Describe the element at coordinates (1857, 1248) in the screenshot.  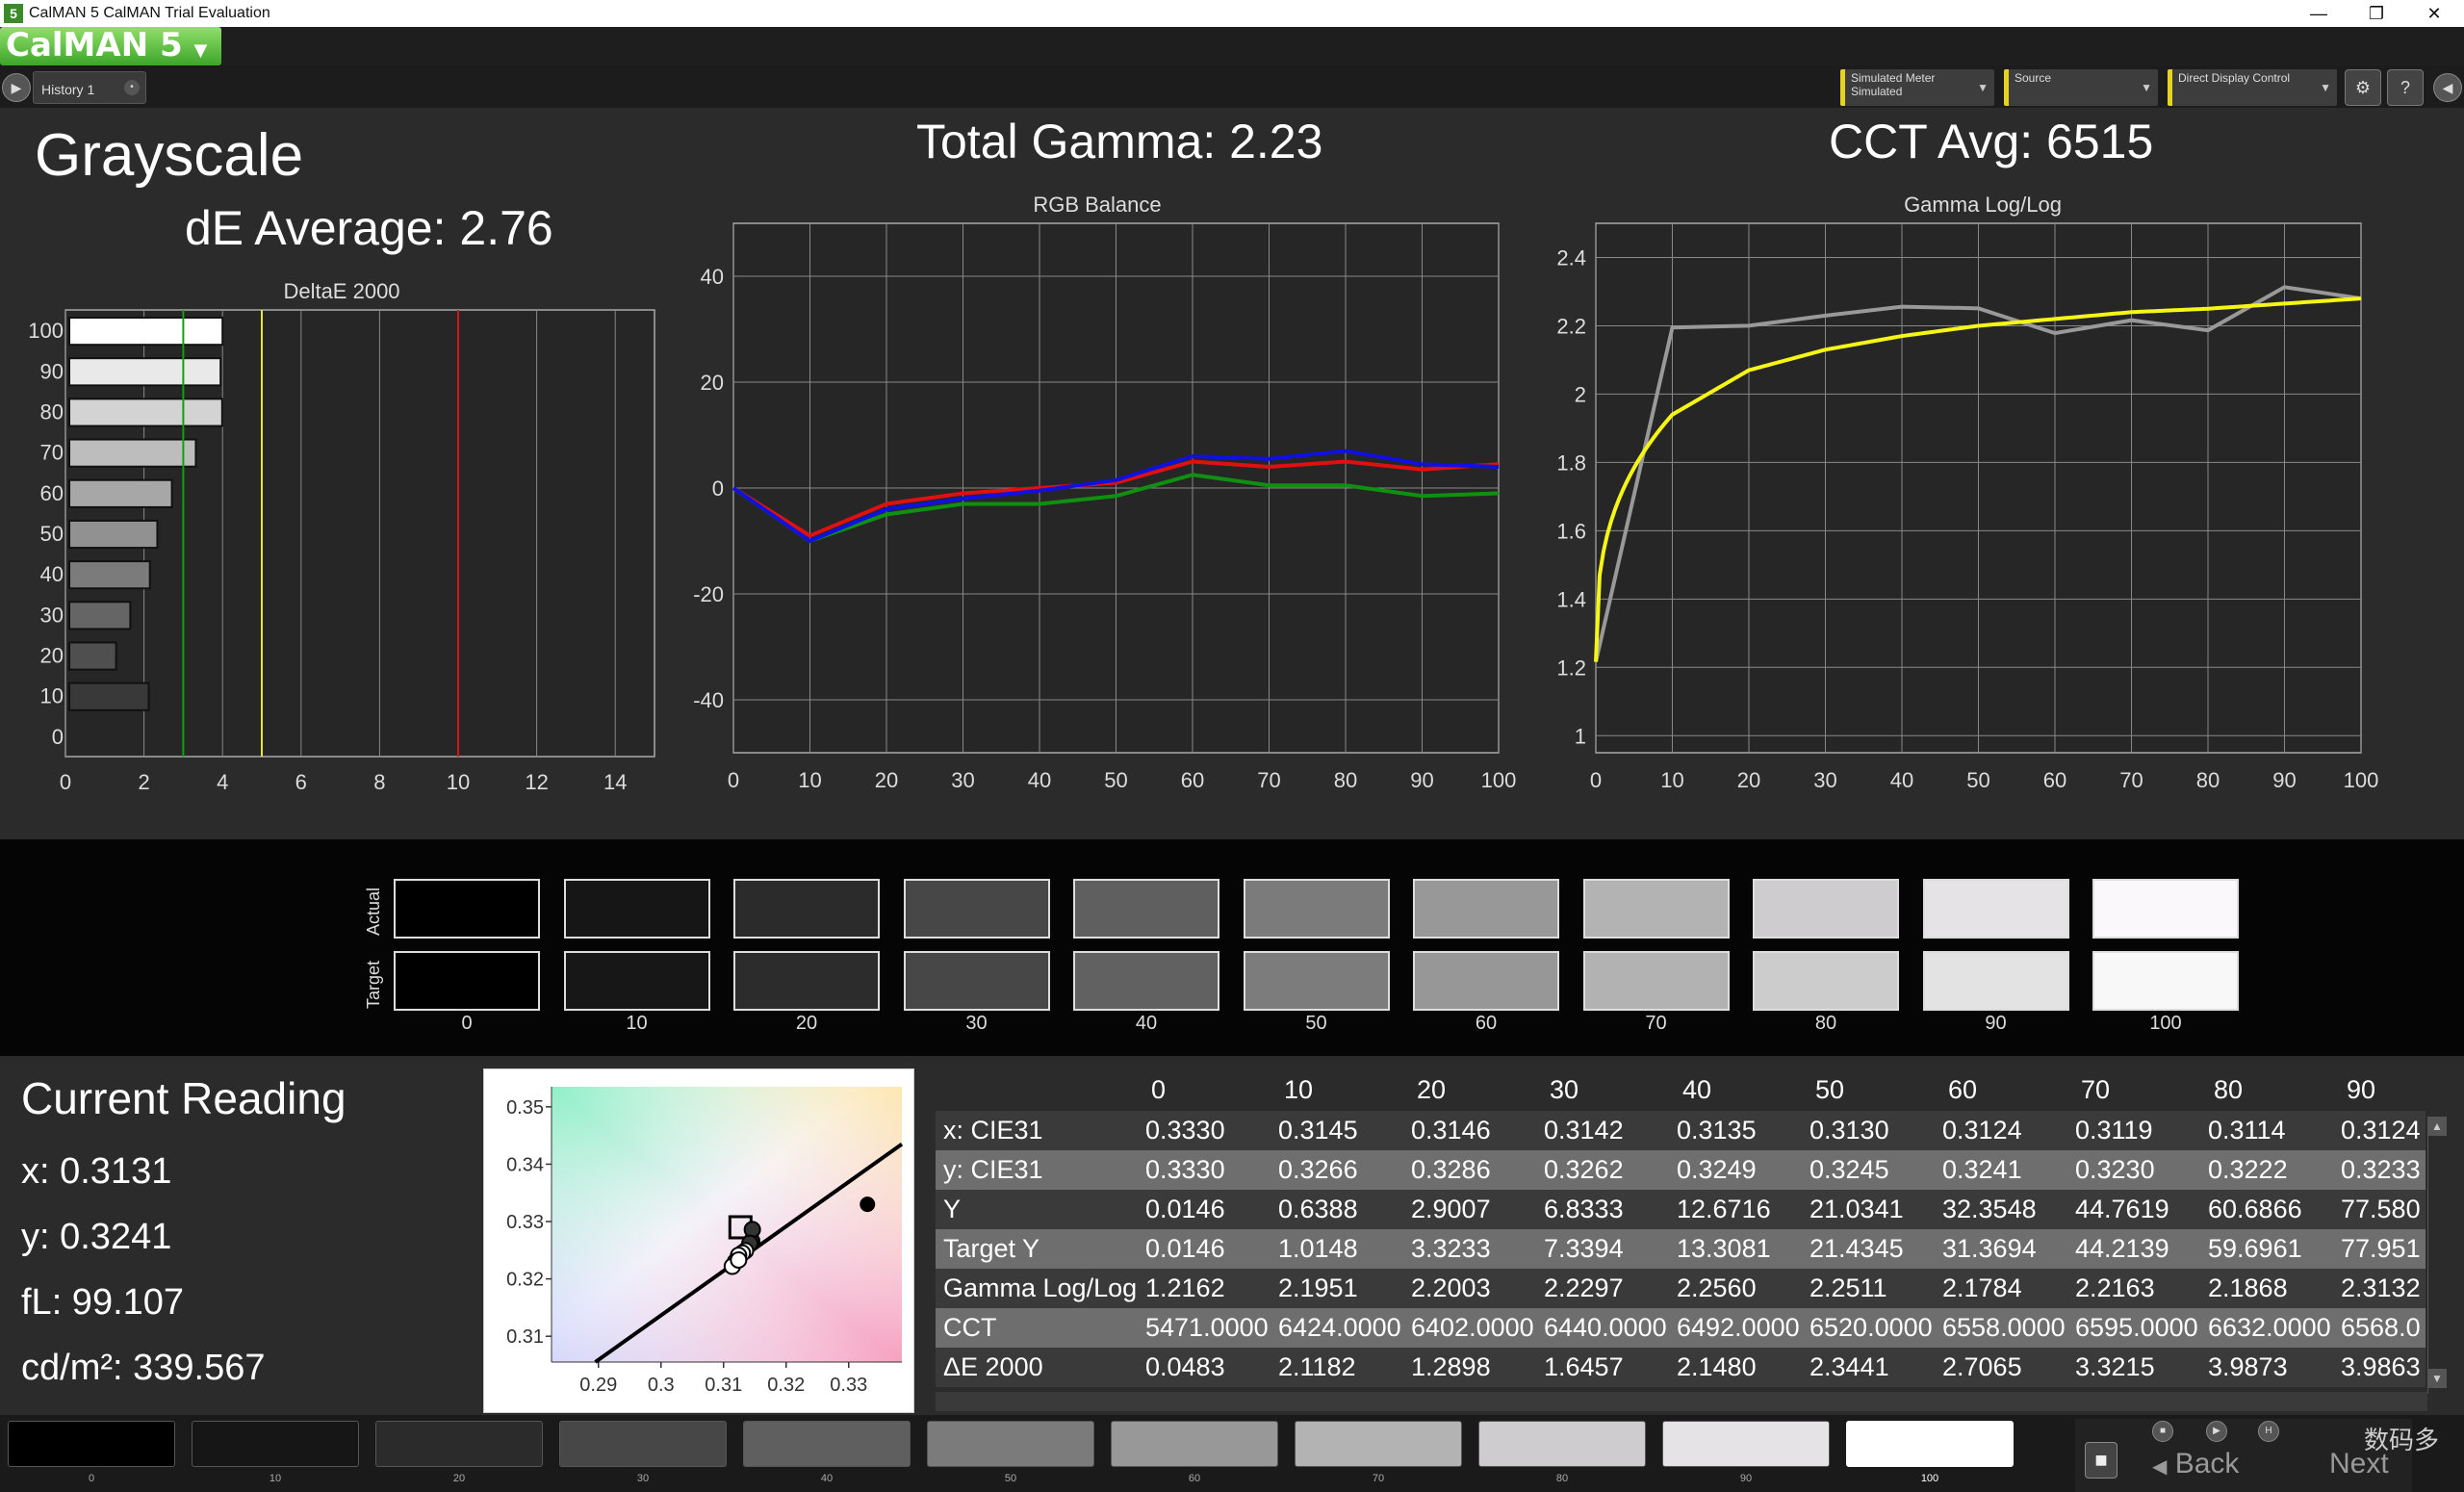
I see `table-cell: 21.4345` at that location.